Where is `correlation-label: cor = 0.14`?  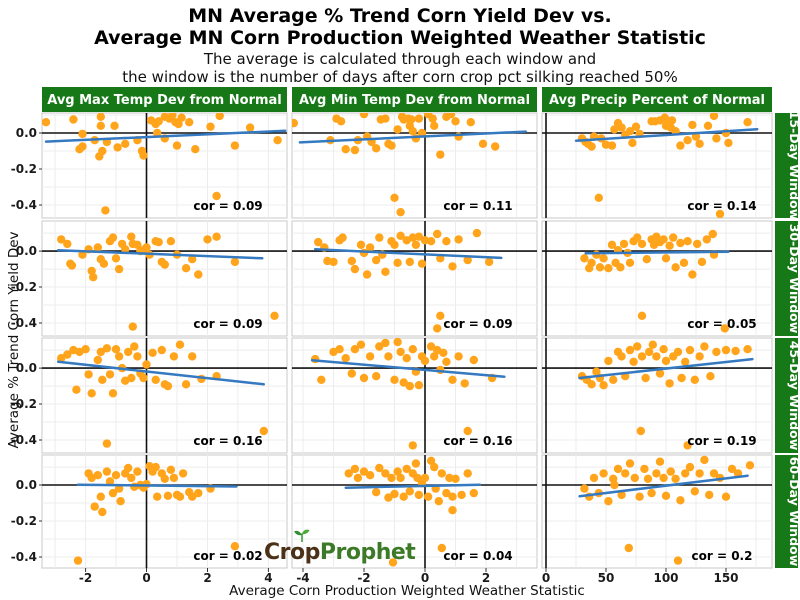 correlation-label: cor = 0.14 is located at coordinates (721, 206).